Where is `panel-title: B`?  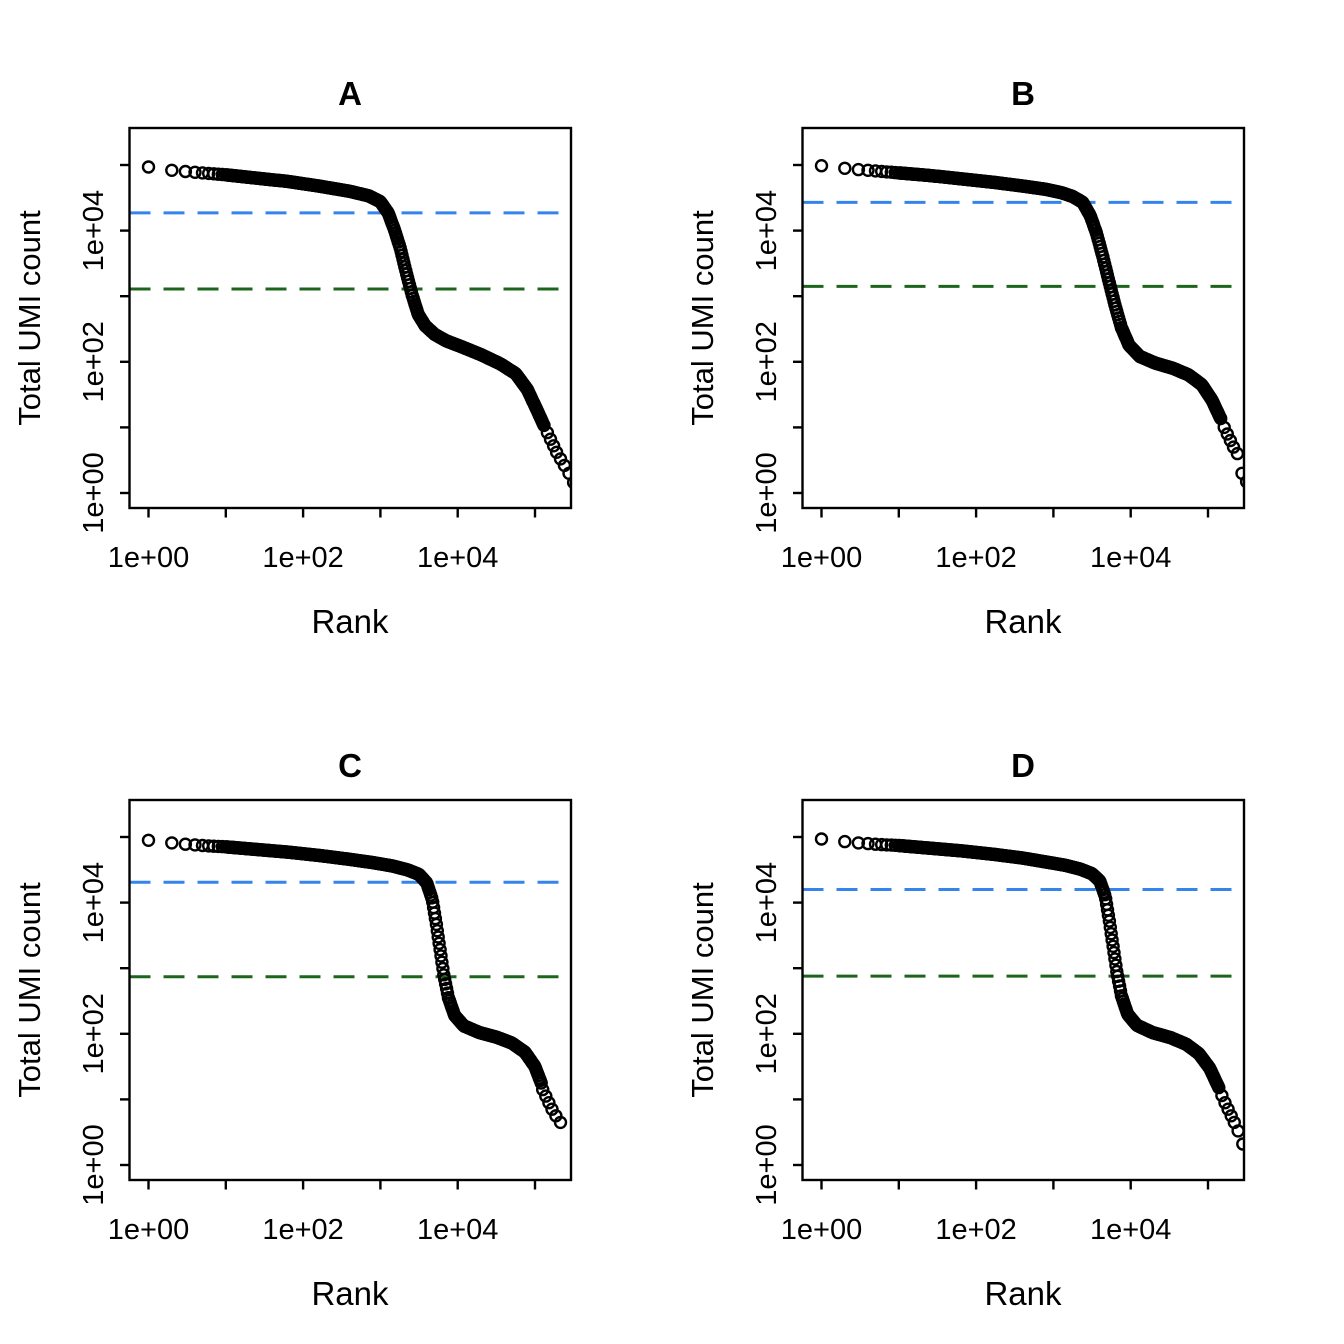 panel-title: B is located at coordinates (1023, 94).